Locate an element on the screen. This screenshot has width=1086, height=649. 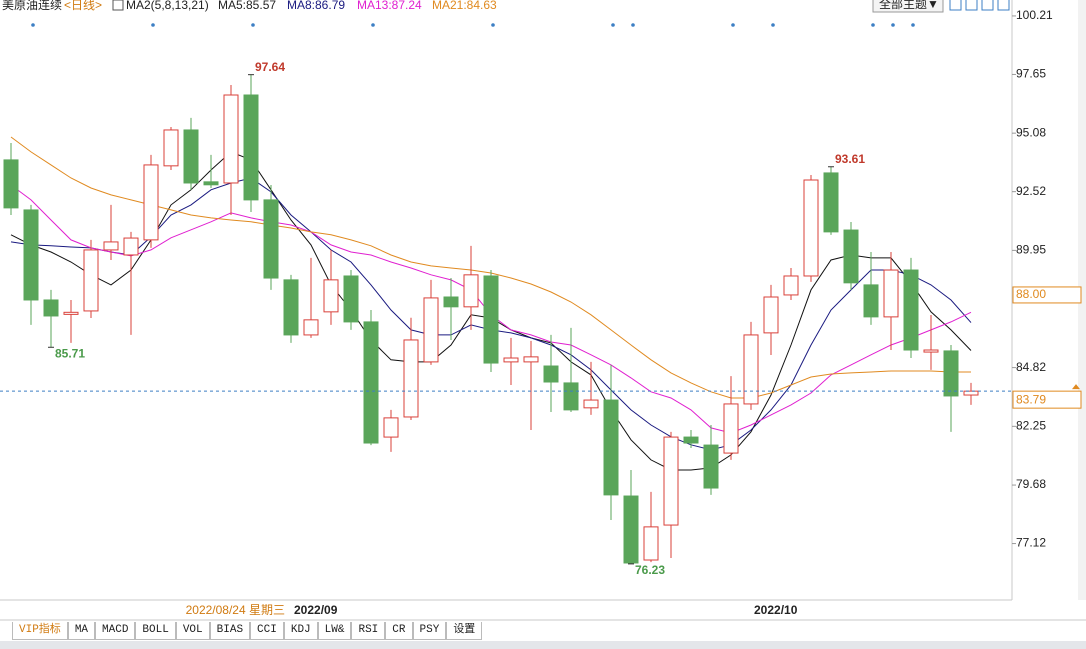
indicator-tab: BIAS is located at coordinates (230, 631).